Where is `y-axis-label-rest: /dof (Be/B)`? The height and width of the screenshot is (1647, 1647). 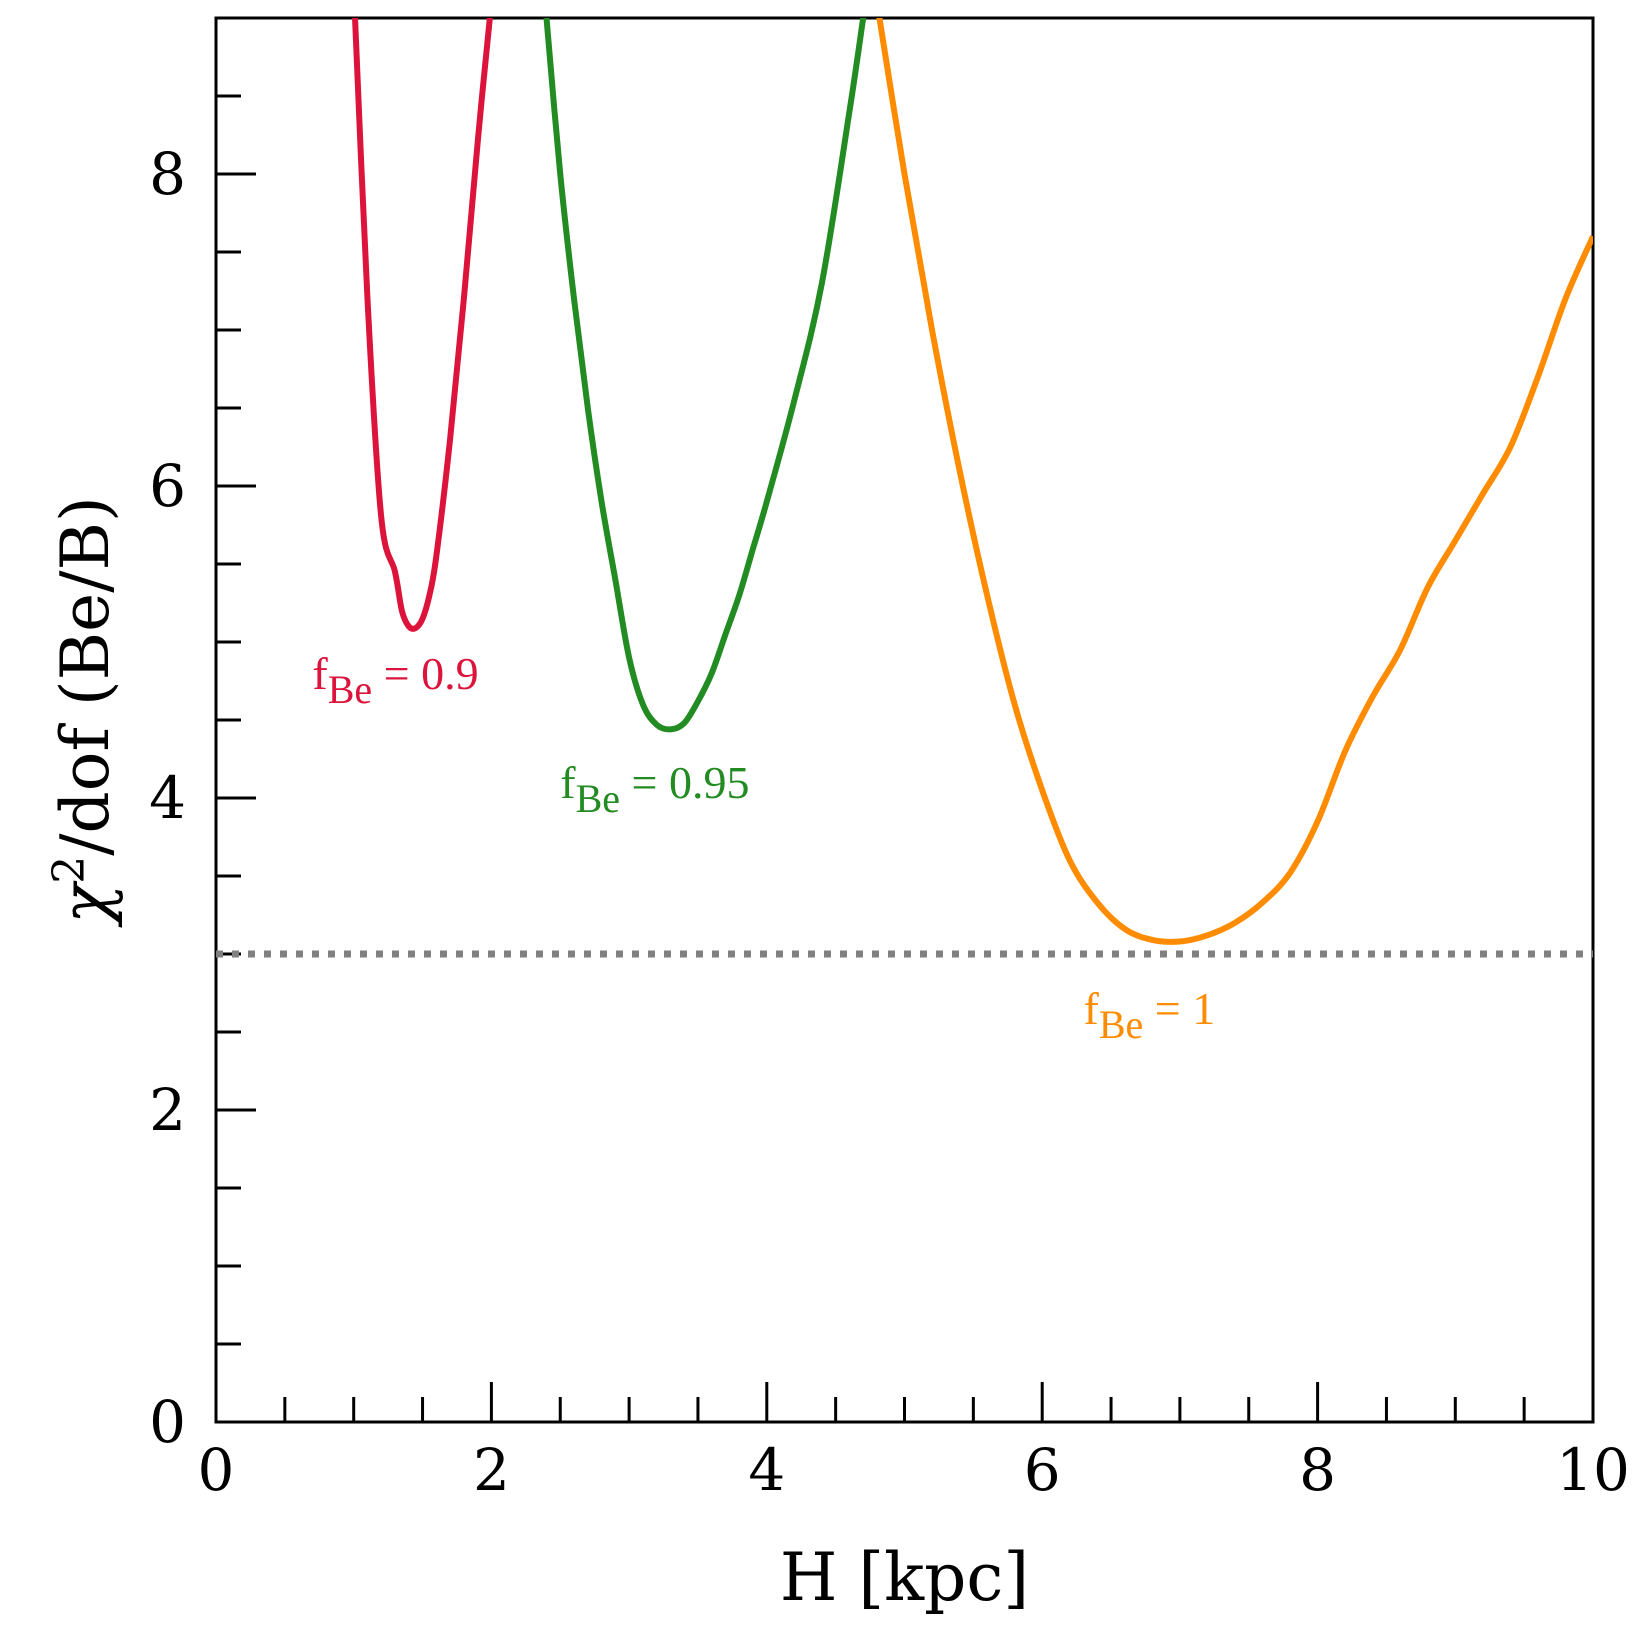 y-axis-label-rest: /dof (Be/B) is located at coordinates (85, 675).